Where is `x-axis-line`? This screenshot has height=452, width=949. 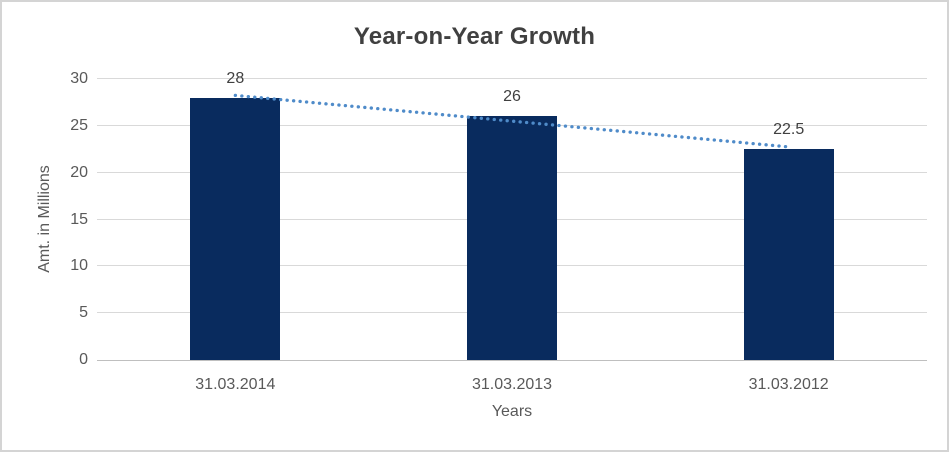 x-axis-line is located at coordinates (512, 360).